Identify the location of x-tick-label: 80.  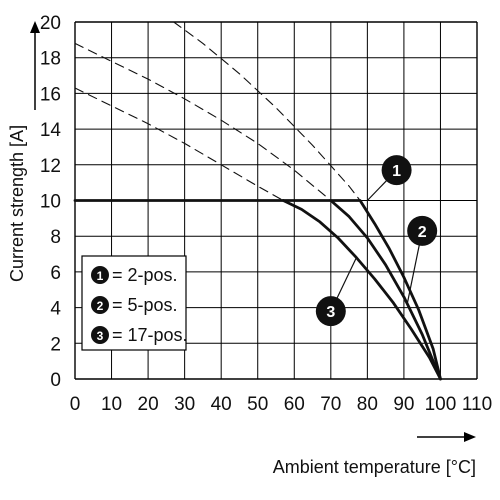
(367, 404).